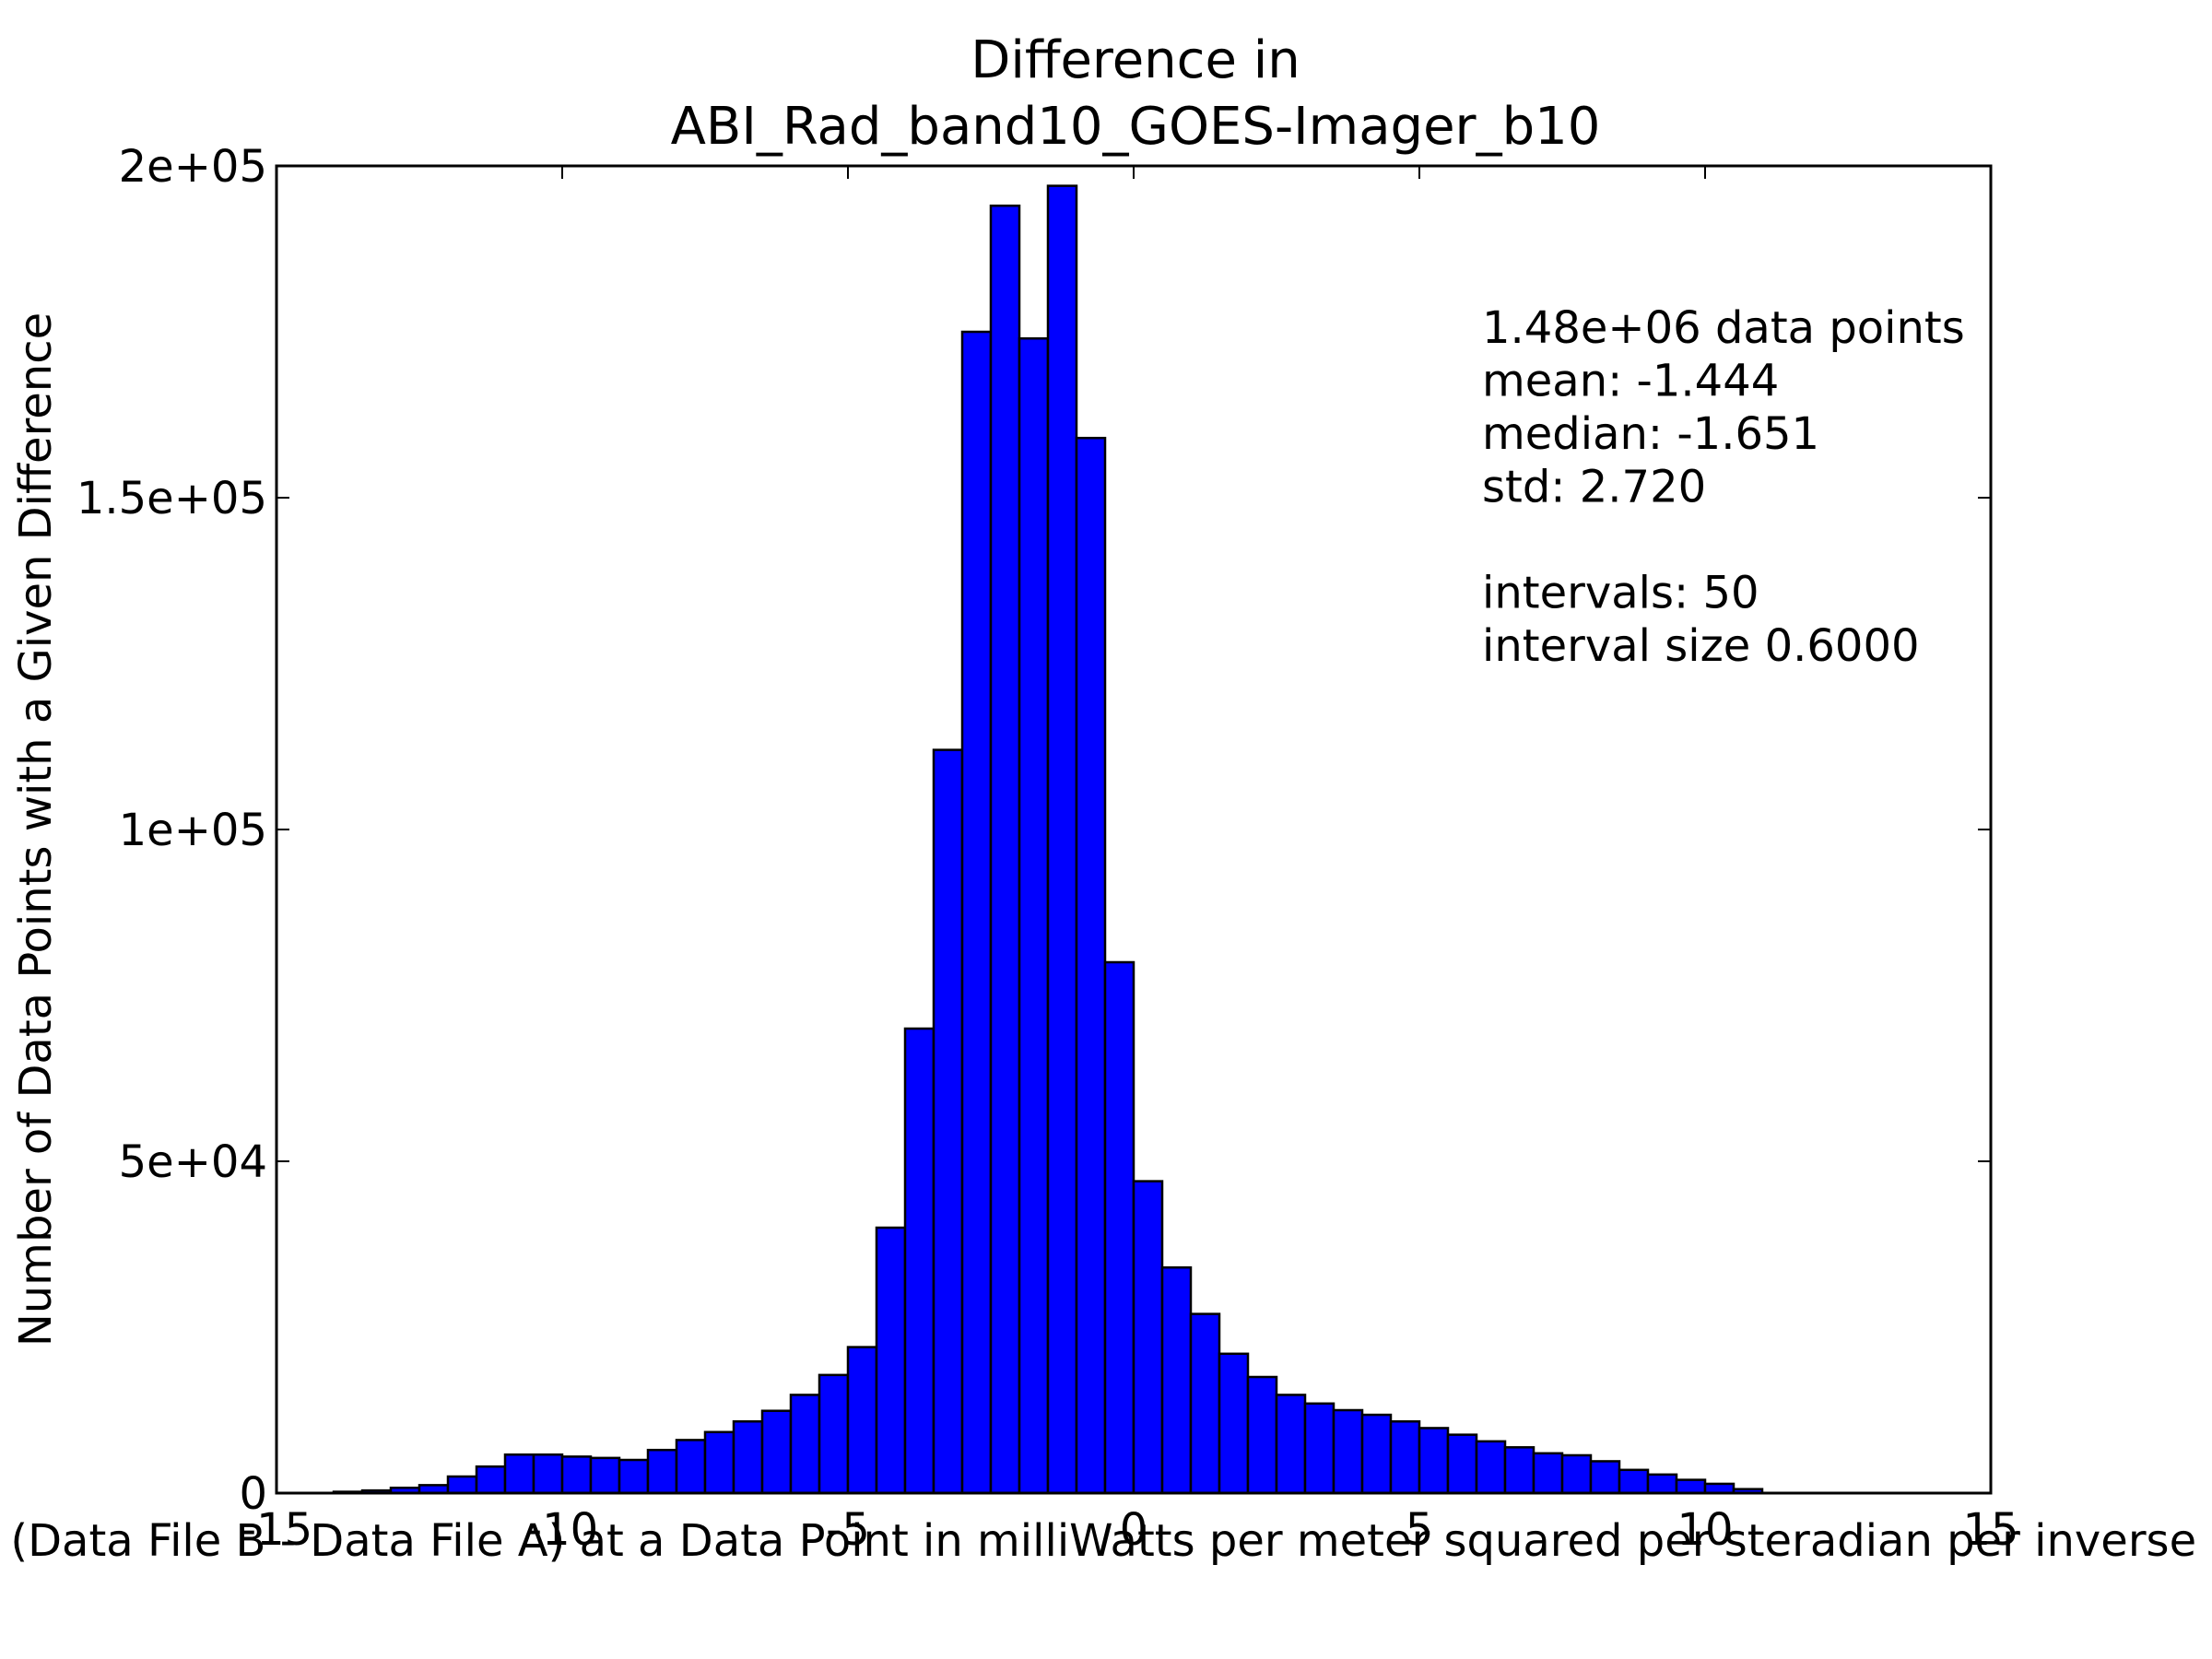 The image size is (2212, 1659). Describe the element at coordinates (1723, 328) in the screenshot. I see `stats-line: 1.48e+06 data points` at that location.